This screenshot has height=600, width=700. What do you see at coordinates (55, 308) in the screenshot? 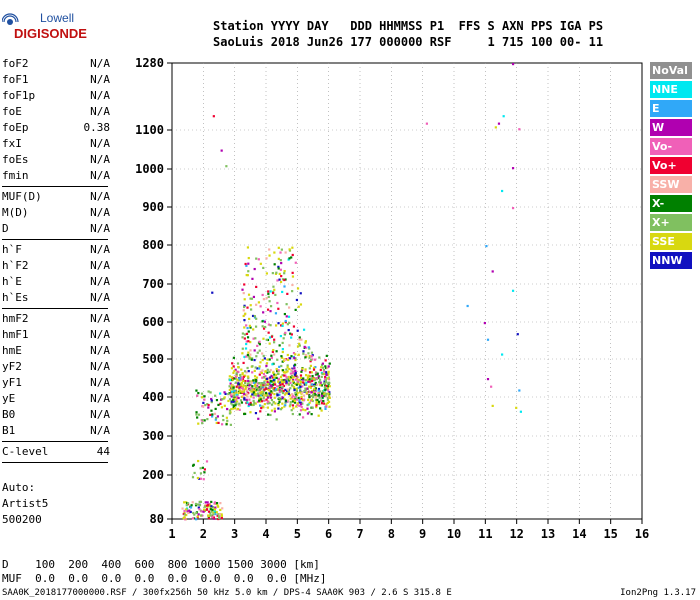
I see `separator` at bounding box center [55, 308].